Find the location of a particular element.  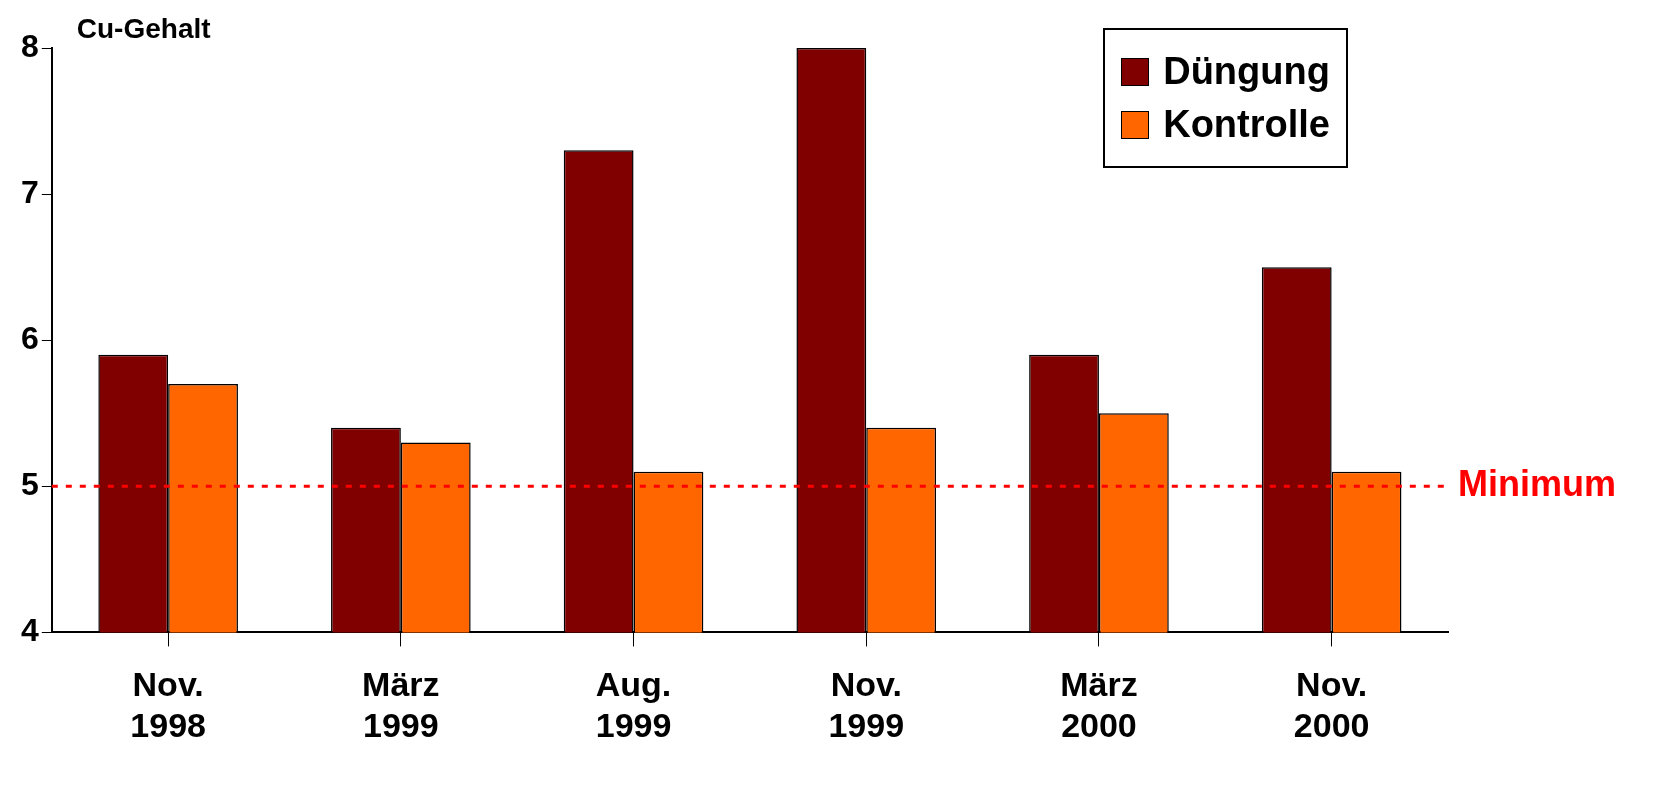

ref-line-label: Minimum is located at coordinates (1537, 484).